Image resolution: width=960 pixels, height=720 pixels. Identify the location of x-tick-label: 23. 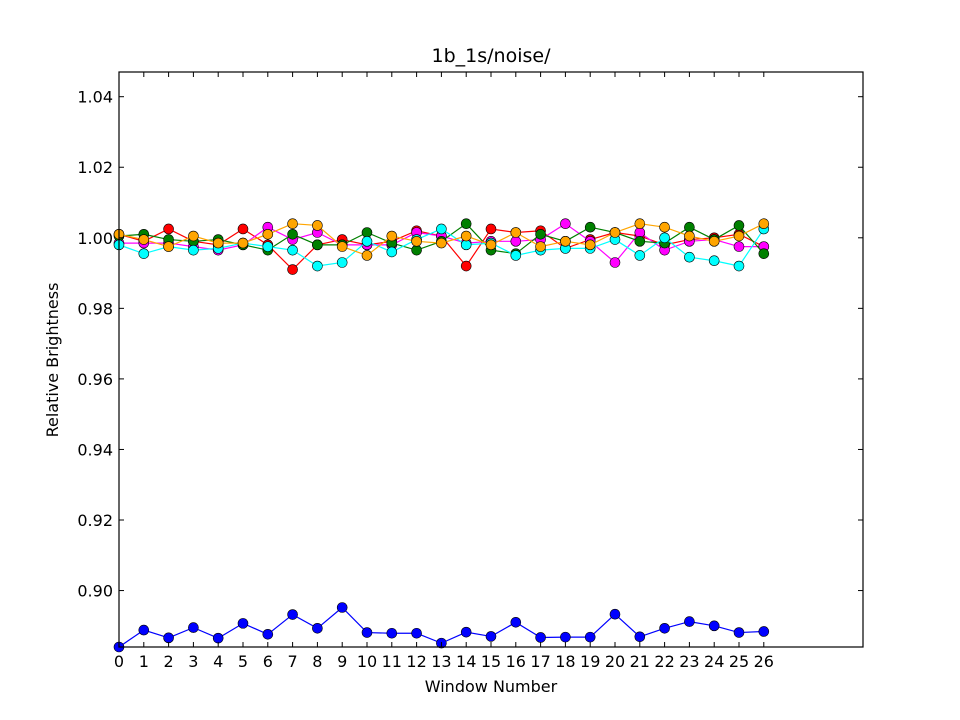
(689, 661).